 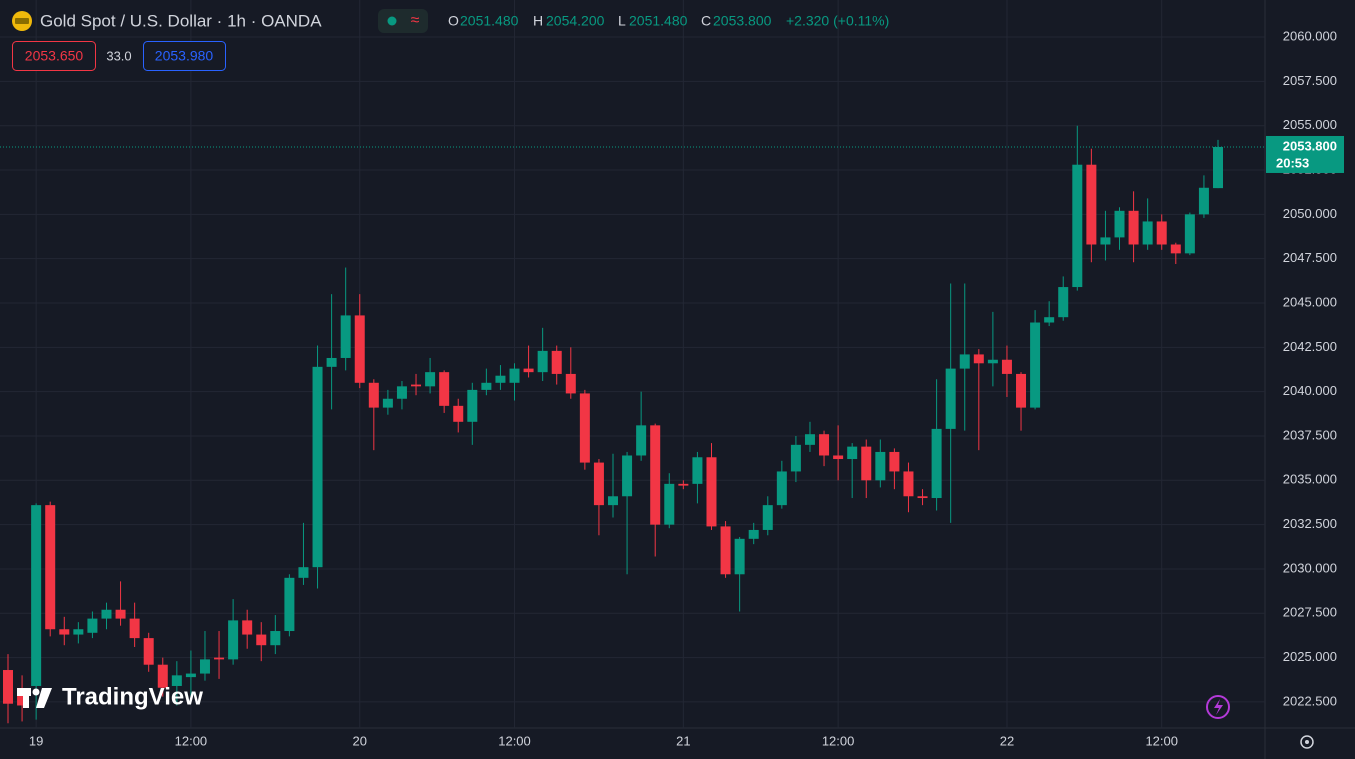 What do you see at coordinates (658, 21) in the screenshot?
I see `low-value: 2051.480` at bounding box center [658, 21].